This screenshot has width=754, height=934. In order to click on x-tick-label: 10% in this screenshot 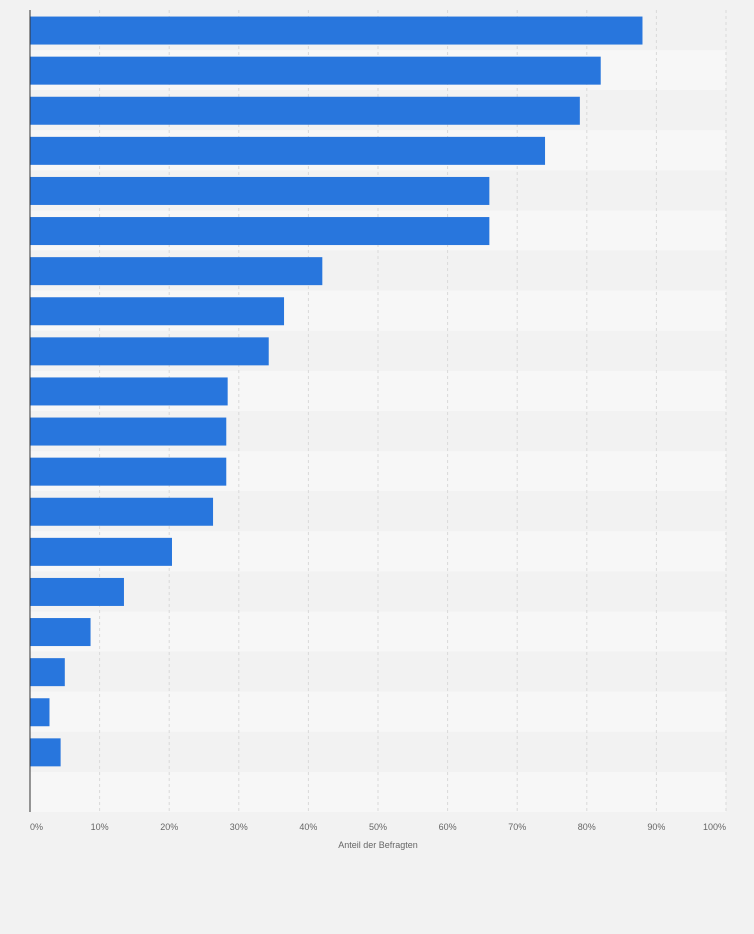, I will do `click(100, 827)`.